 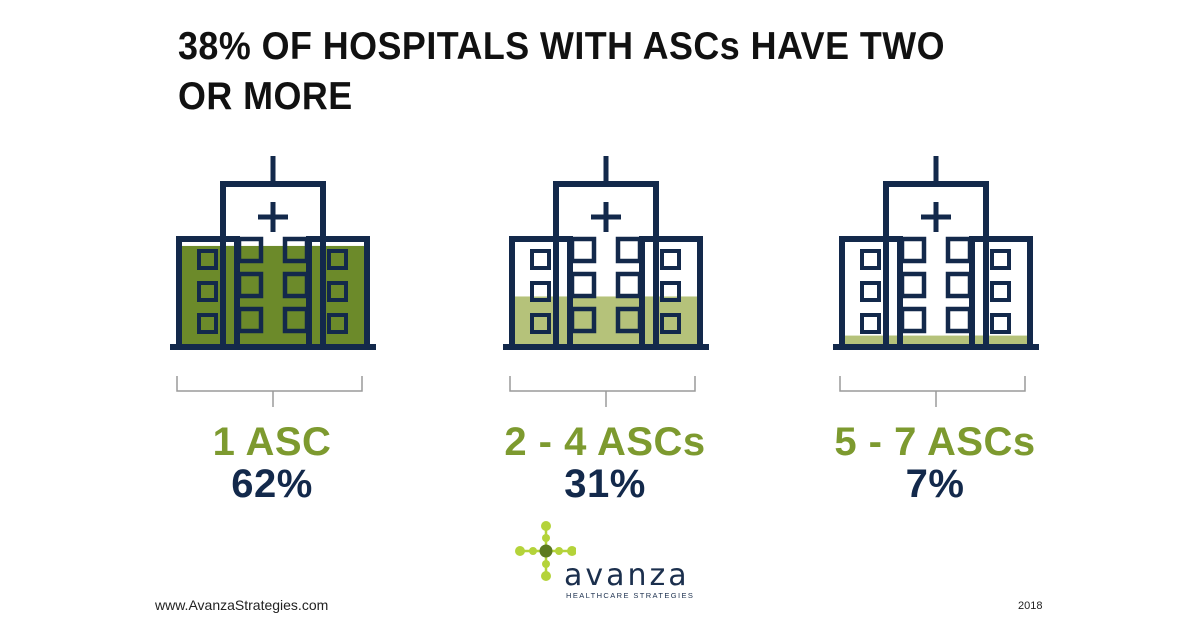 I want to click on value-label: 31%, so click(x=605, y=484).